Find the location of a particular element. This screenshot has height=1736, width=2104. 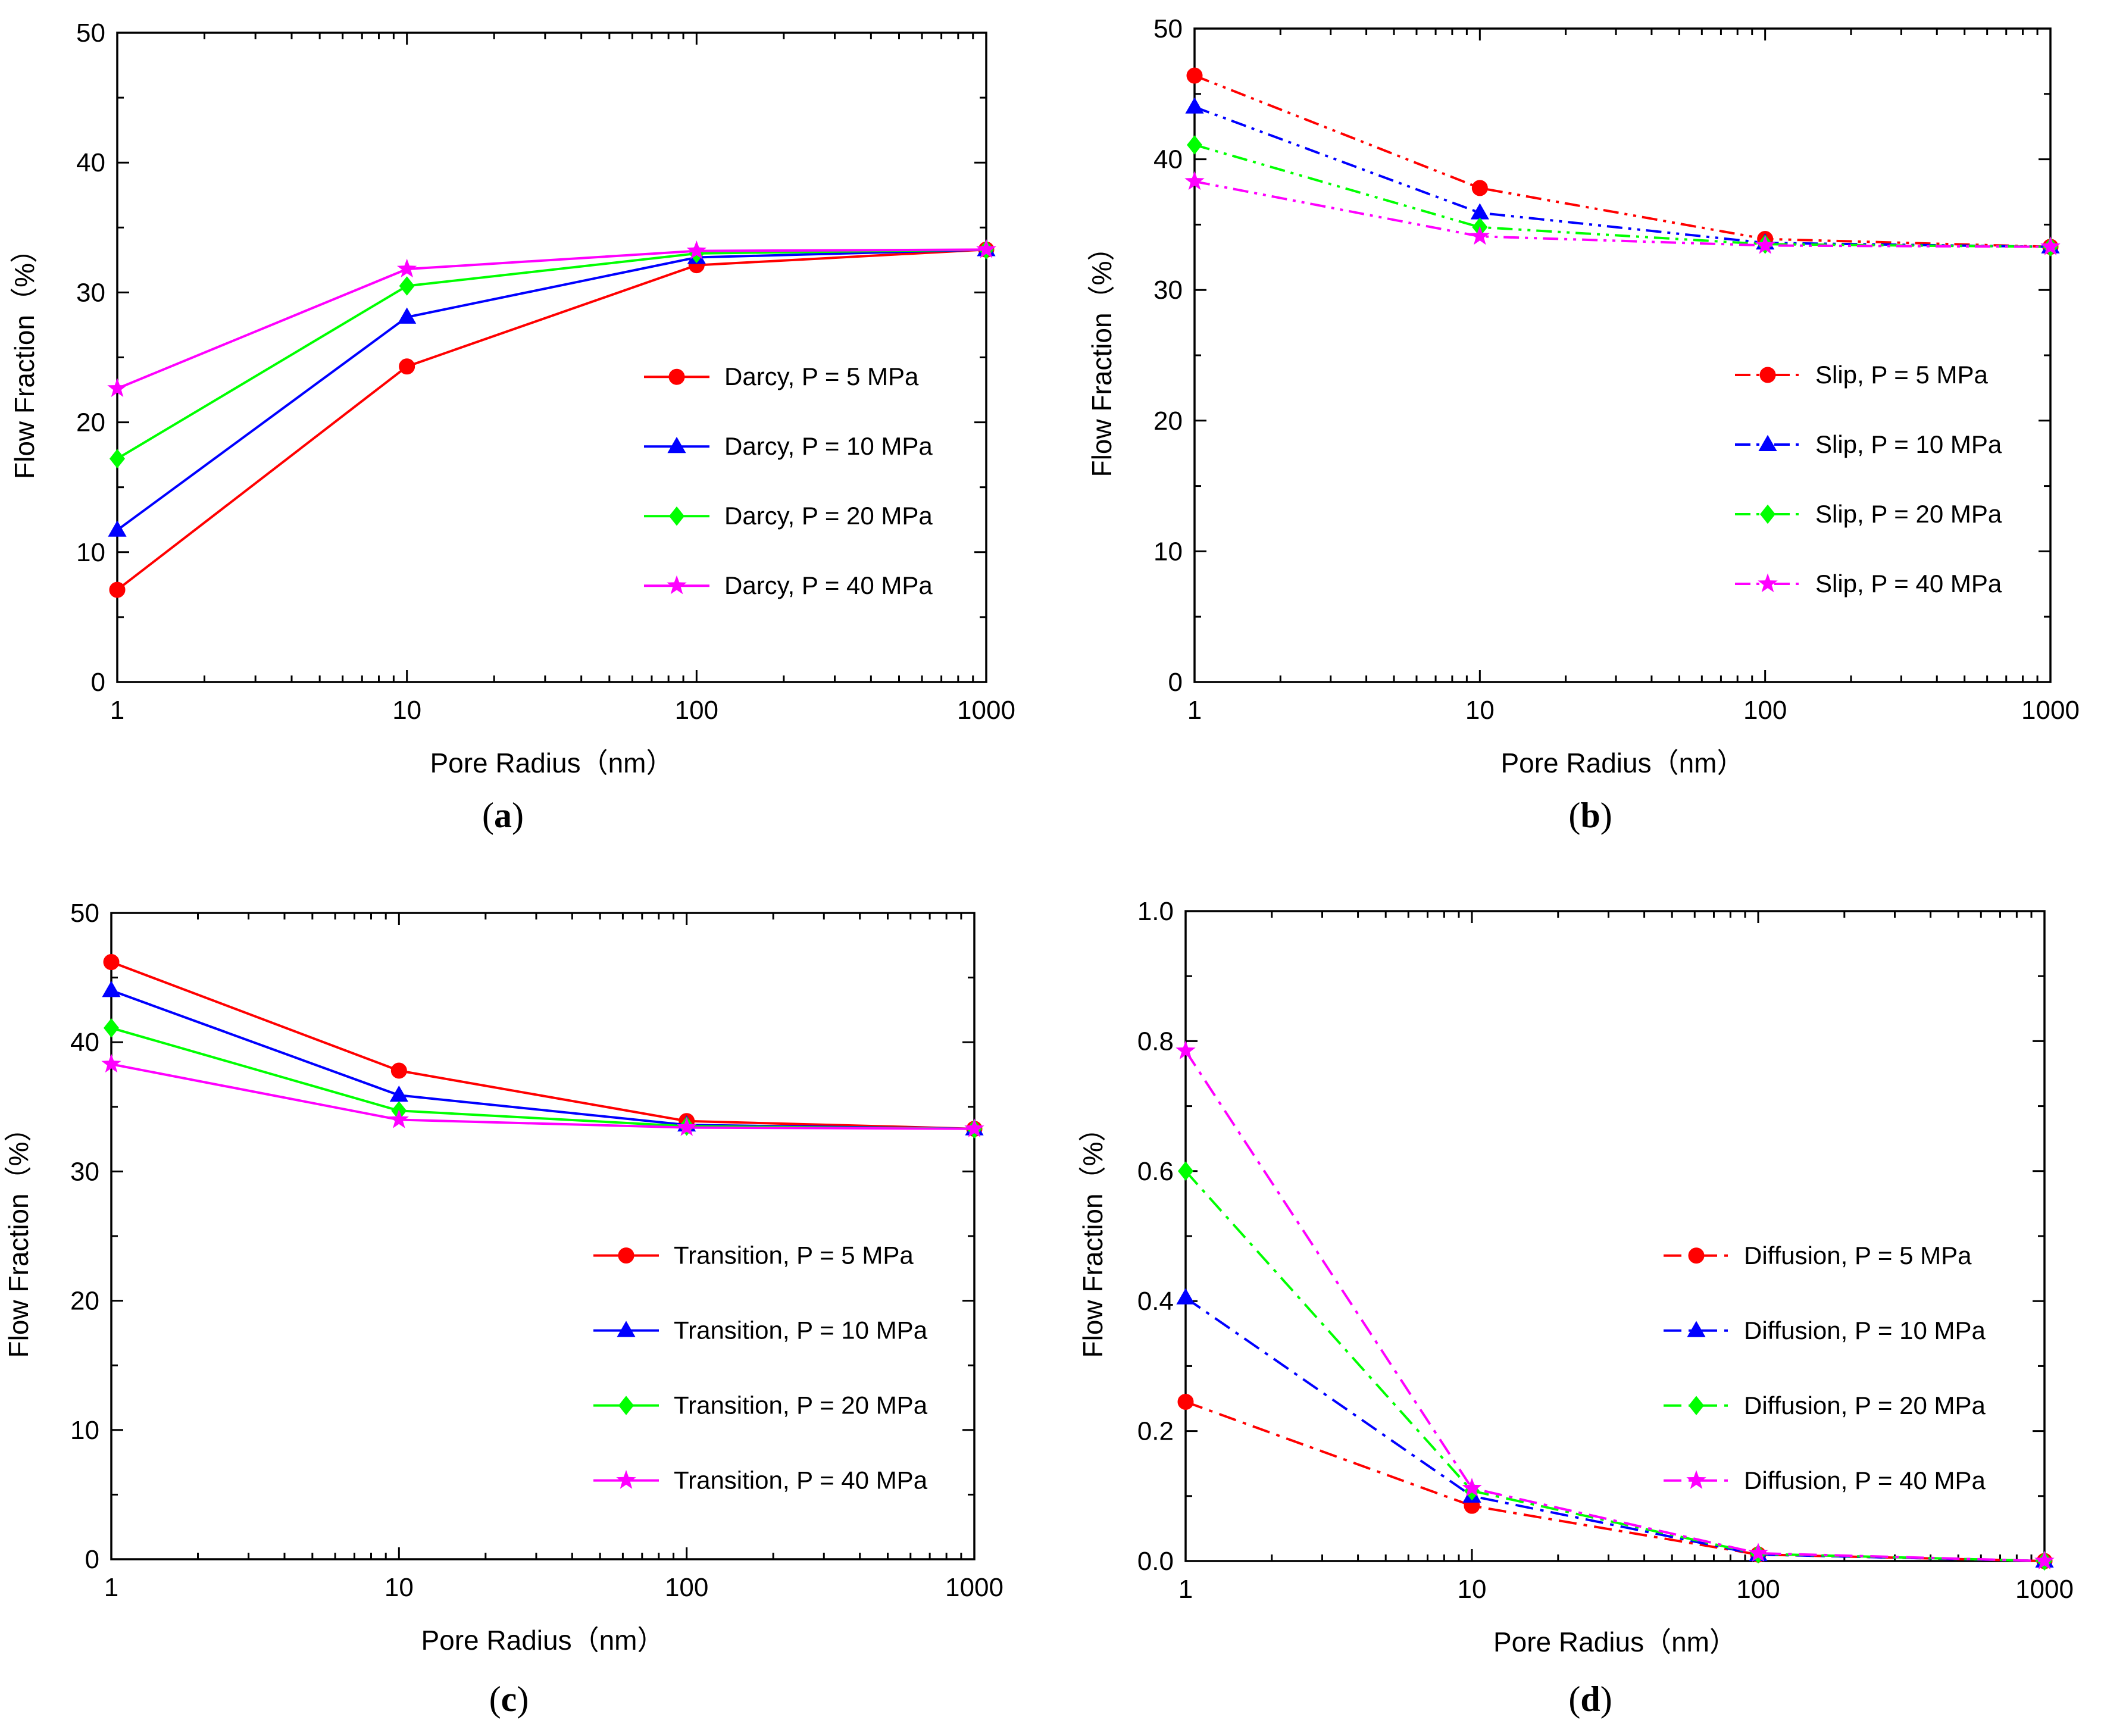

panel-caption-letter: c is located at coordinates (509, 1699).